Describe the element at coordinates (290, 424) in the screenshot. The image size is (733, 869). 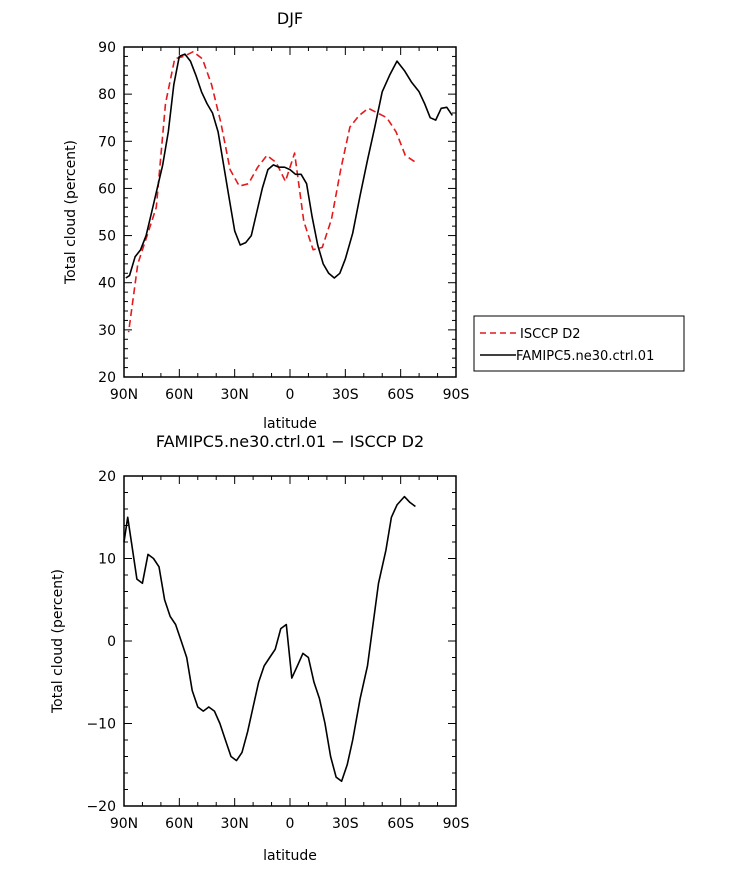
I see `top-x-axis-title: latitude` at that location.